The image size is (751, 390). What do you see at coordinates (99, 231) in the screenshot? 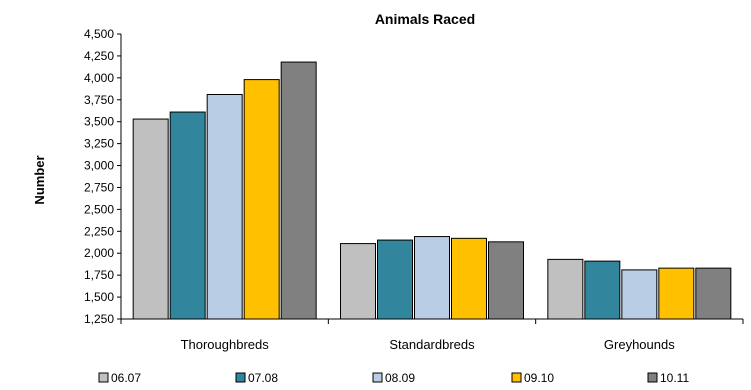
I see `y-tick-label: 2,250` at bounding box center [99, 231].